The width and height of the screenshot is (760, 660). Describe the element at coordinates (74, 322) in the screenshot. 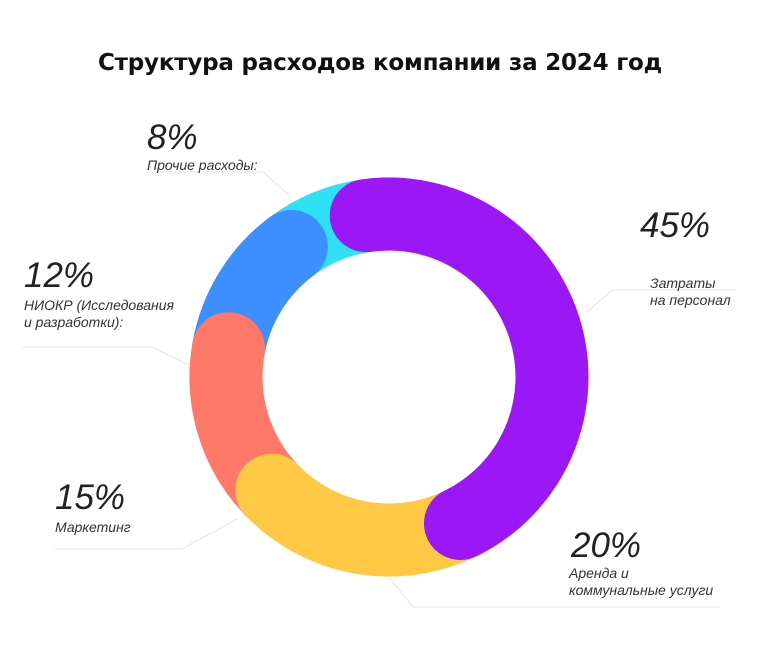

I see `category-label-line: и разработки):` at that location.